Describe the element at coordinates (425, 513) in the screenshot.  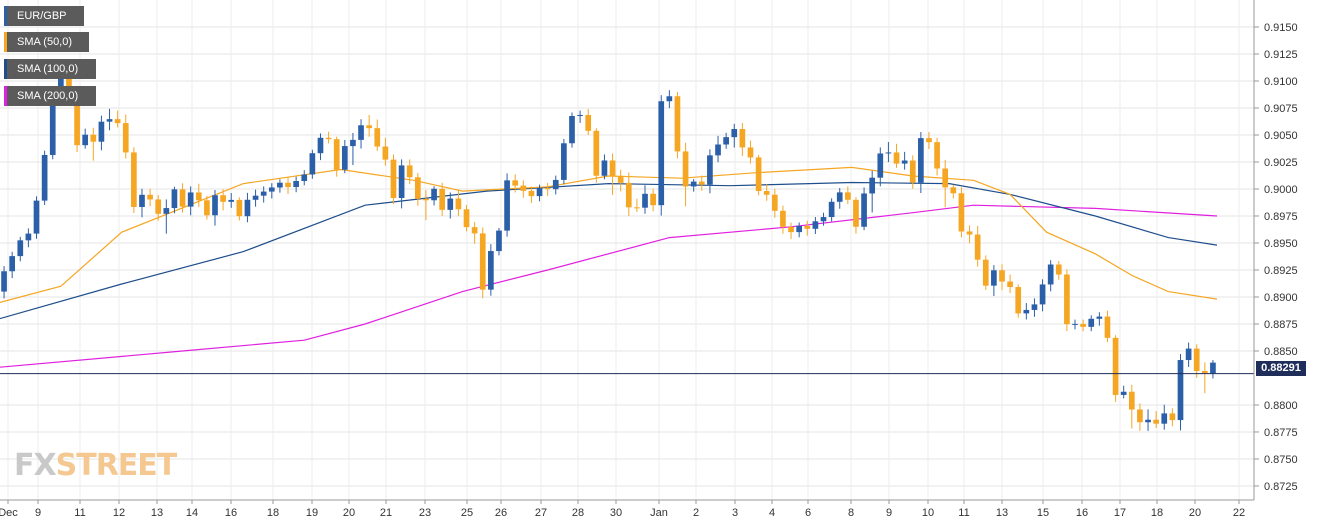
I see `x-tick-label: 23` at that location.